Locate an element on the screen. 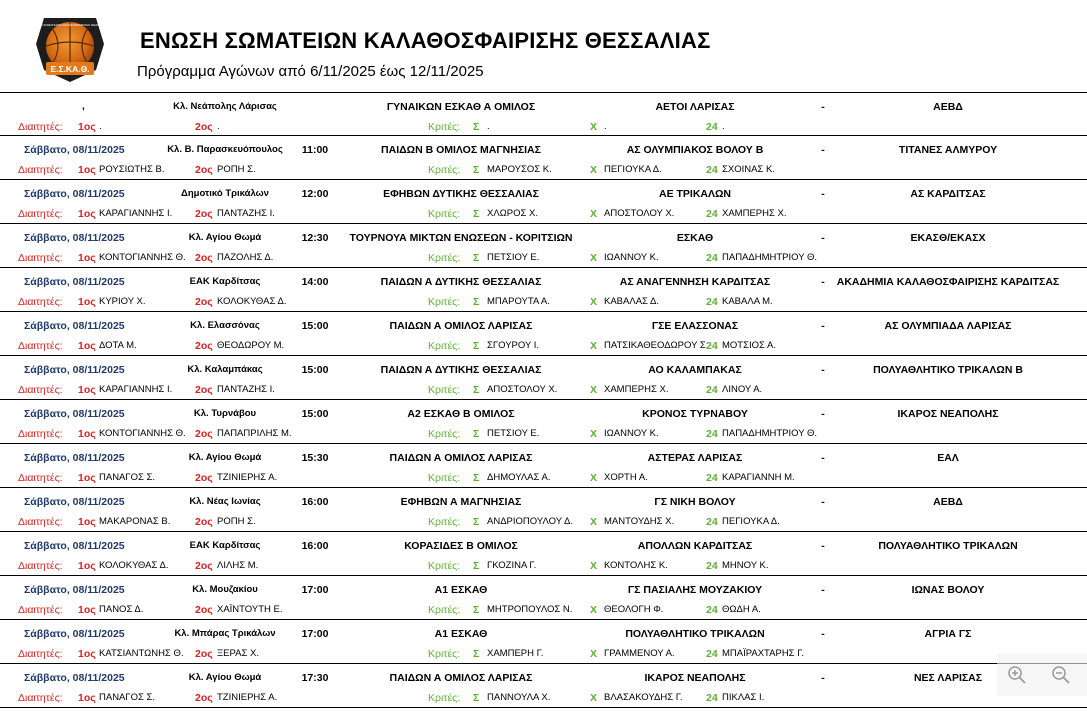  away-team: ΝΕΣ ΛΑΡΙΣΑΣ is located at coordinates (948, 678).